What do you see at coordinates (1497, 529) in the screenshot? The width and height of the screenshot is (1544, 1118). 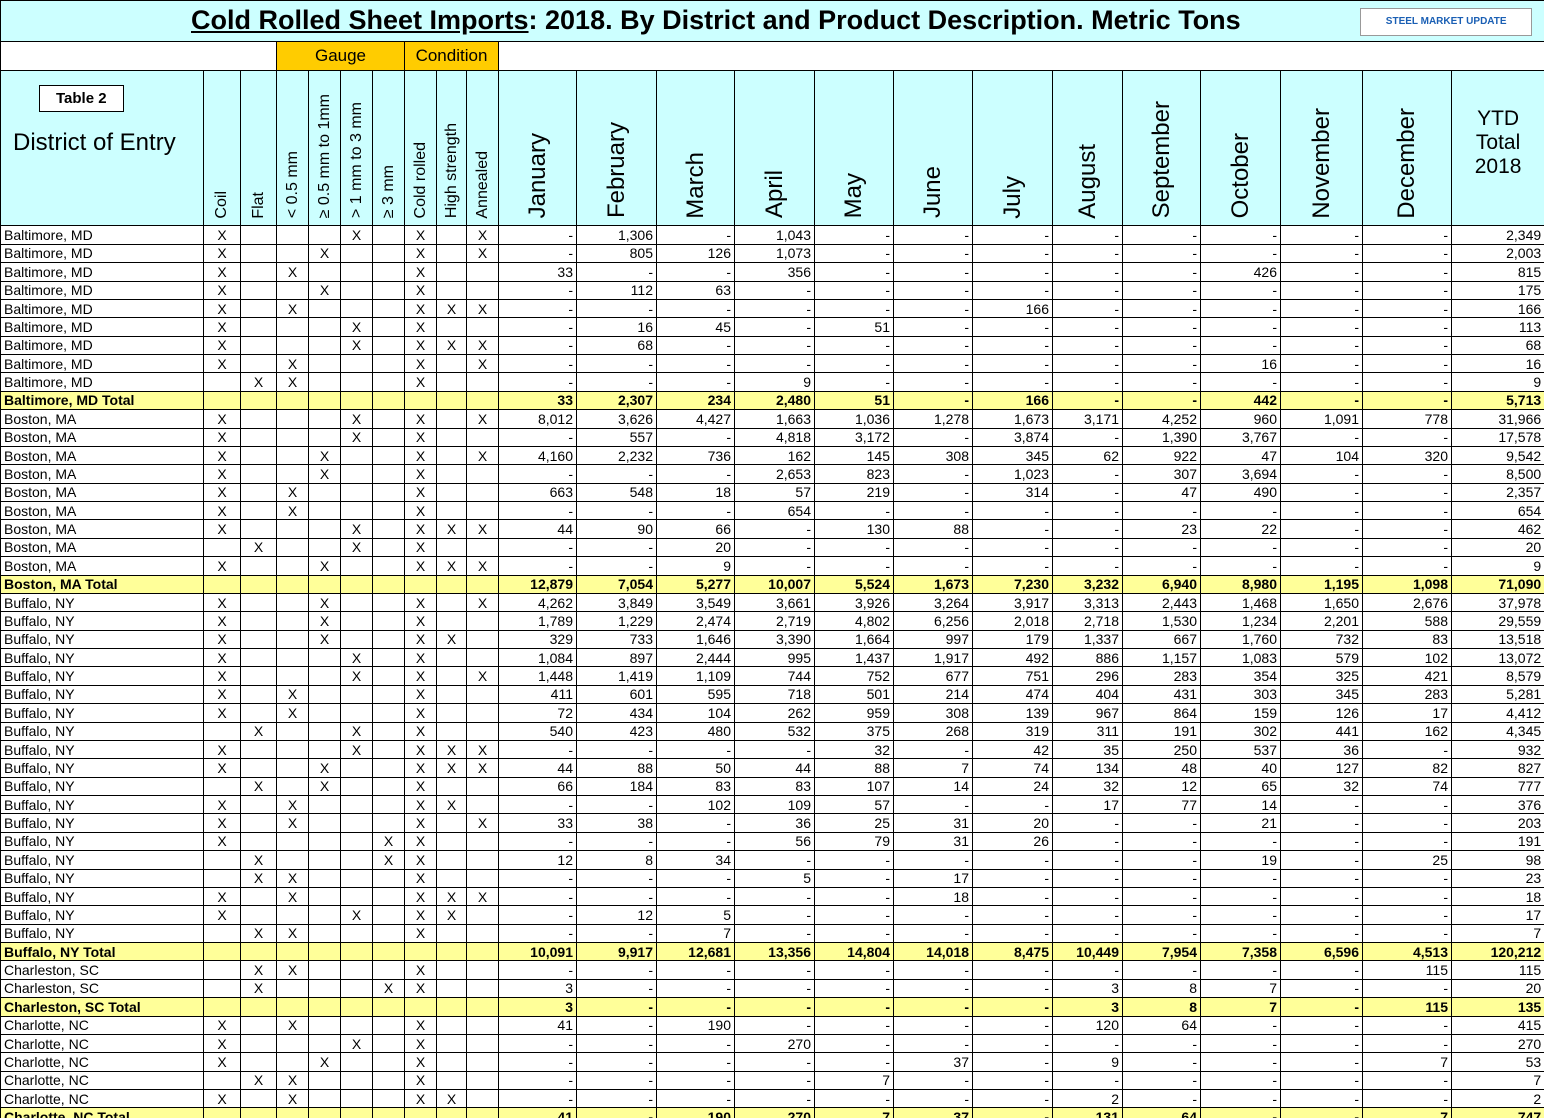 I see `value-cell: 462` at bounding box center [1497, 529].